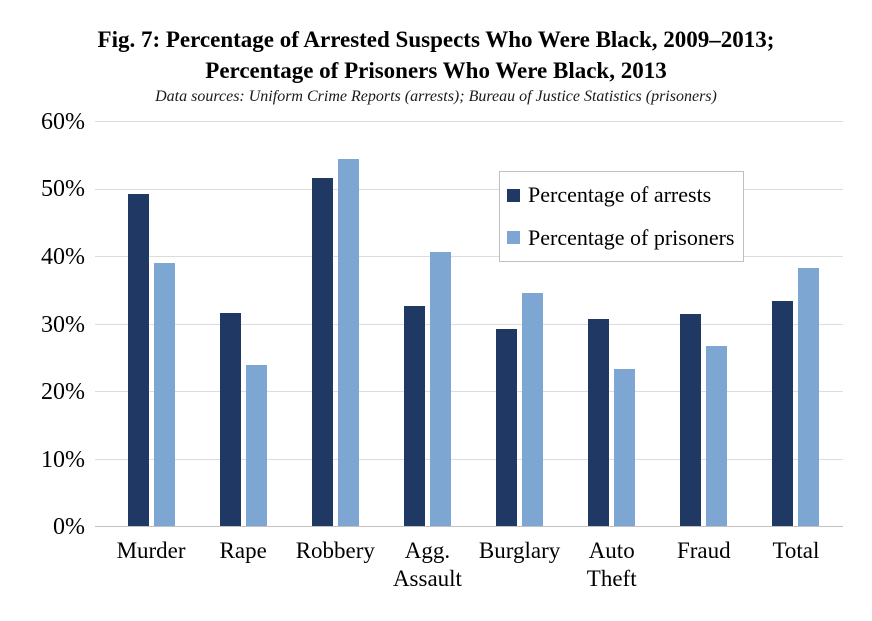 The width and height of the screenshot is (872, 621). I want to click on bar-group-auto-theft, so click(612, 324).